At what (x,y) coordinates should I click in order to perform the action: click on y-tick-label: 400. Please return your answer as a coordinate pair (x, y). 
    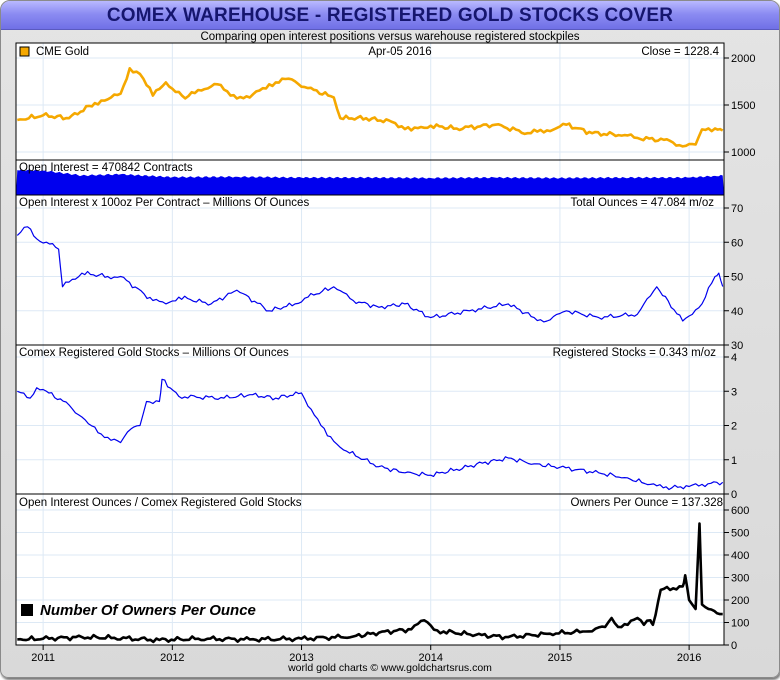
    Looking at the image, I should click on (740, 556).